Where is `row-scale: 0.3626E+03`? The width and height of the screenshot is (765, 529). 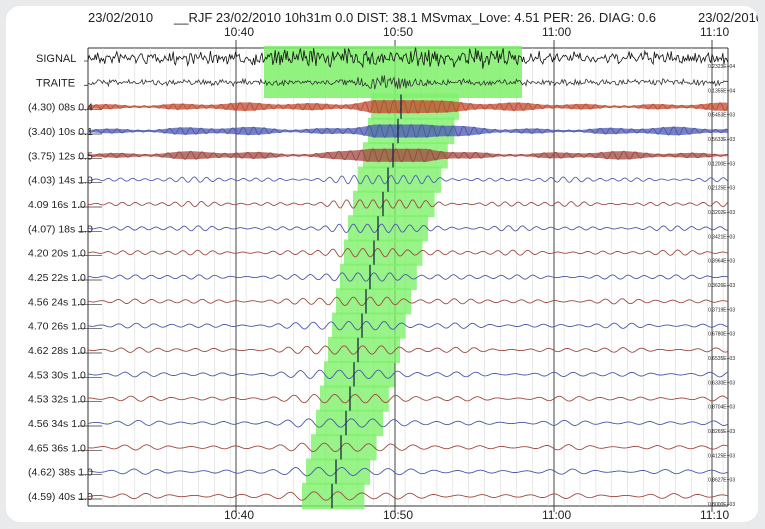
row-scale: 0.3626E+03 is located at coordinates (721, 286).